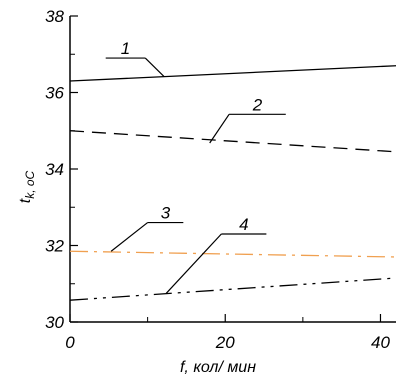  Describe the element at coordinates (218, 367) in the screenshot. I see `x-axis-label: f, кол/ мин` at that location.